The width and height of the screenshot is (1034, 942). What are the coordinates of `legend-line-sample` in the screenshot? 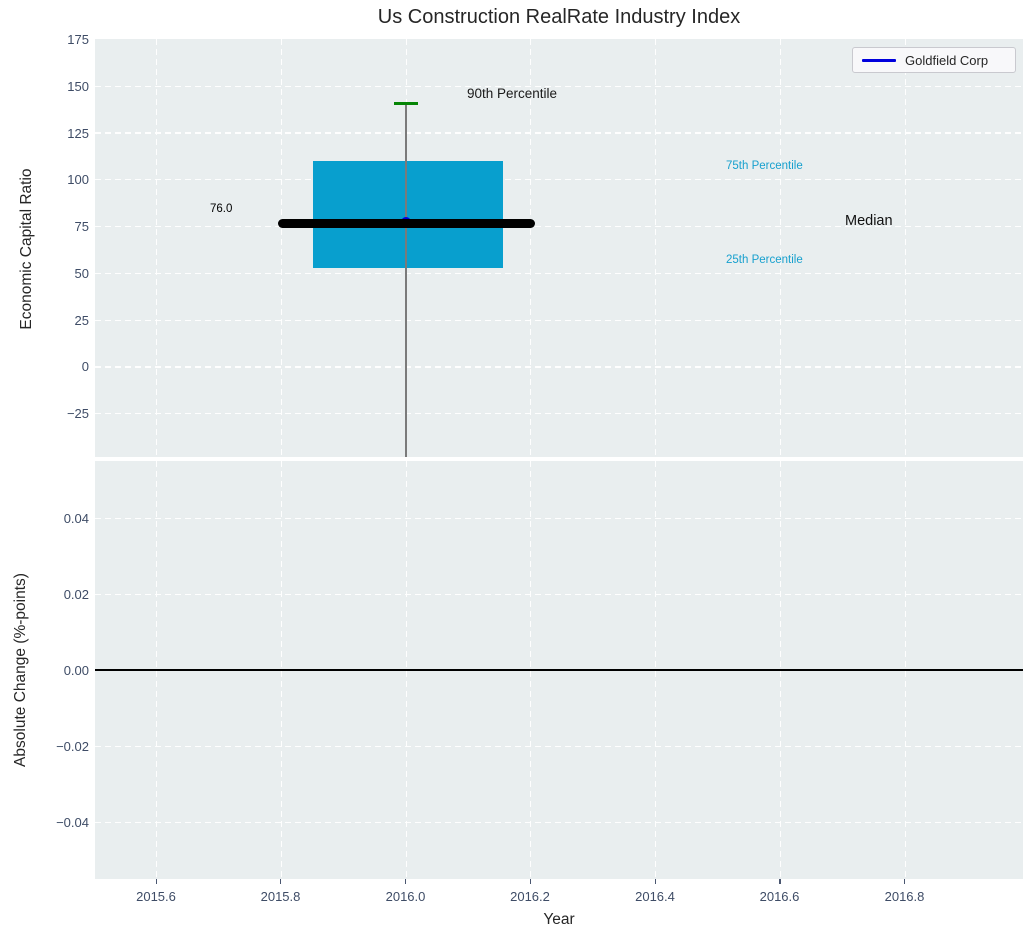 It's located at (879, 60).